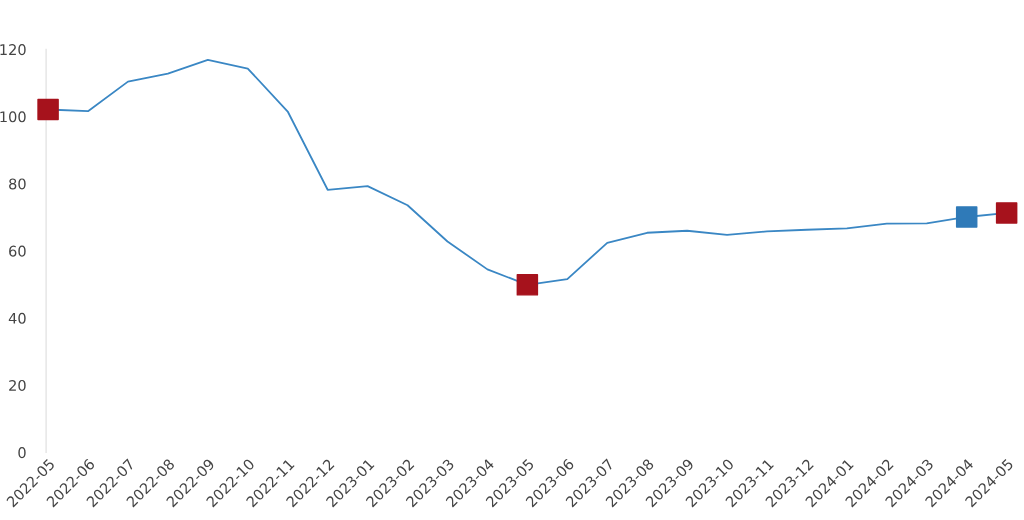  I want to click on y-tick-label: 100, so click(13, 117).